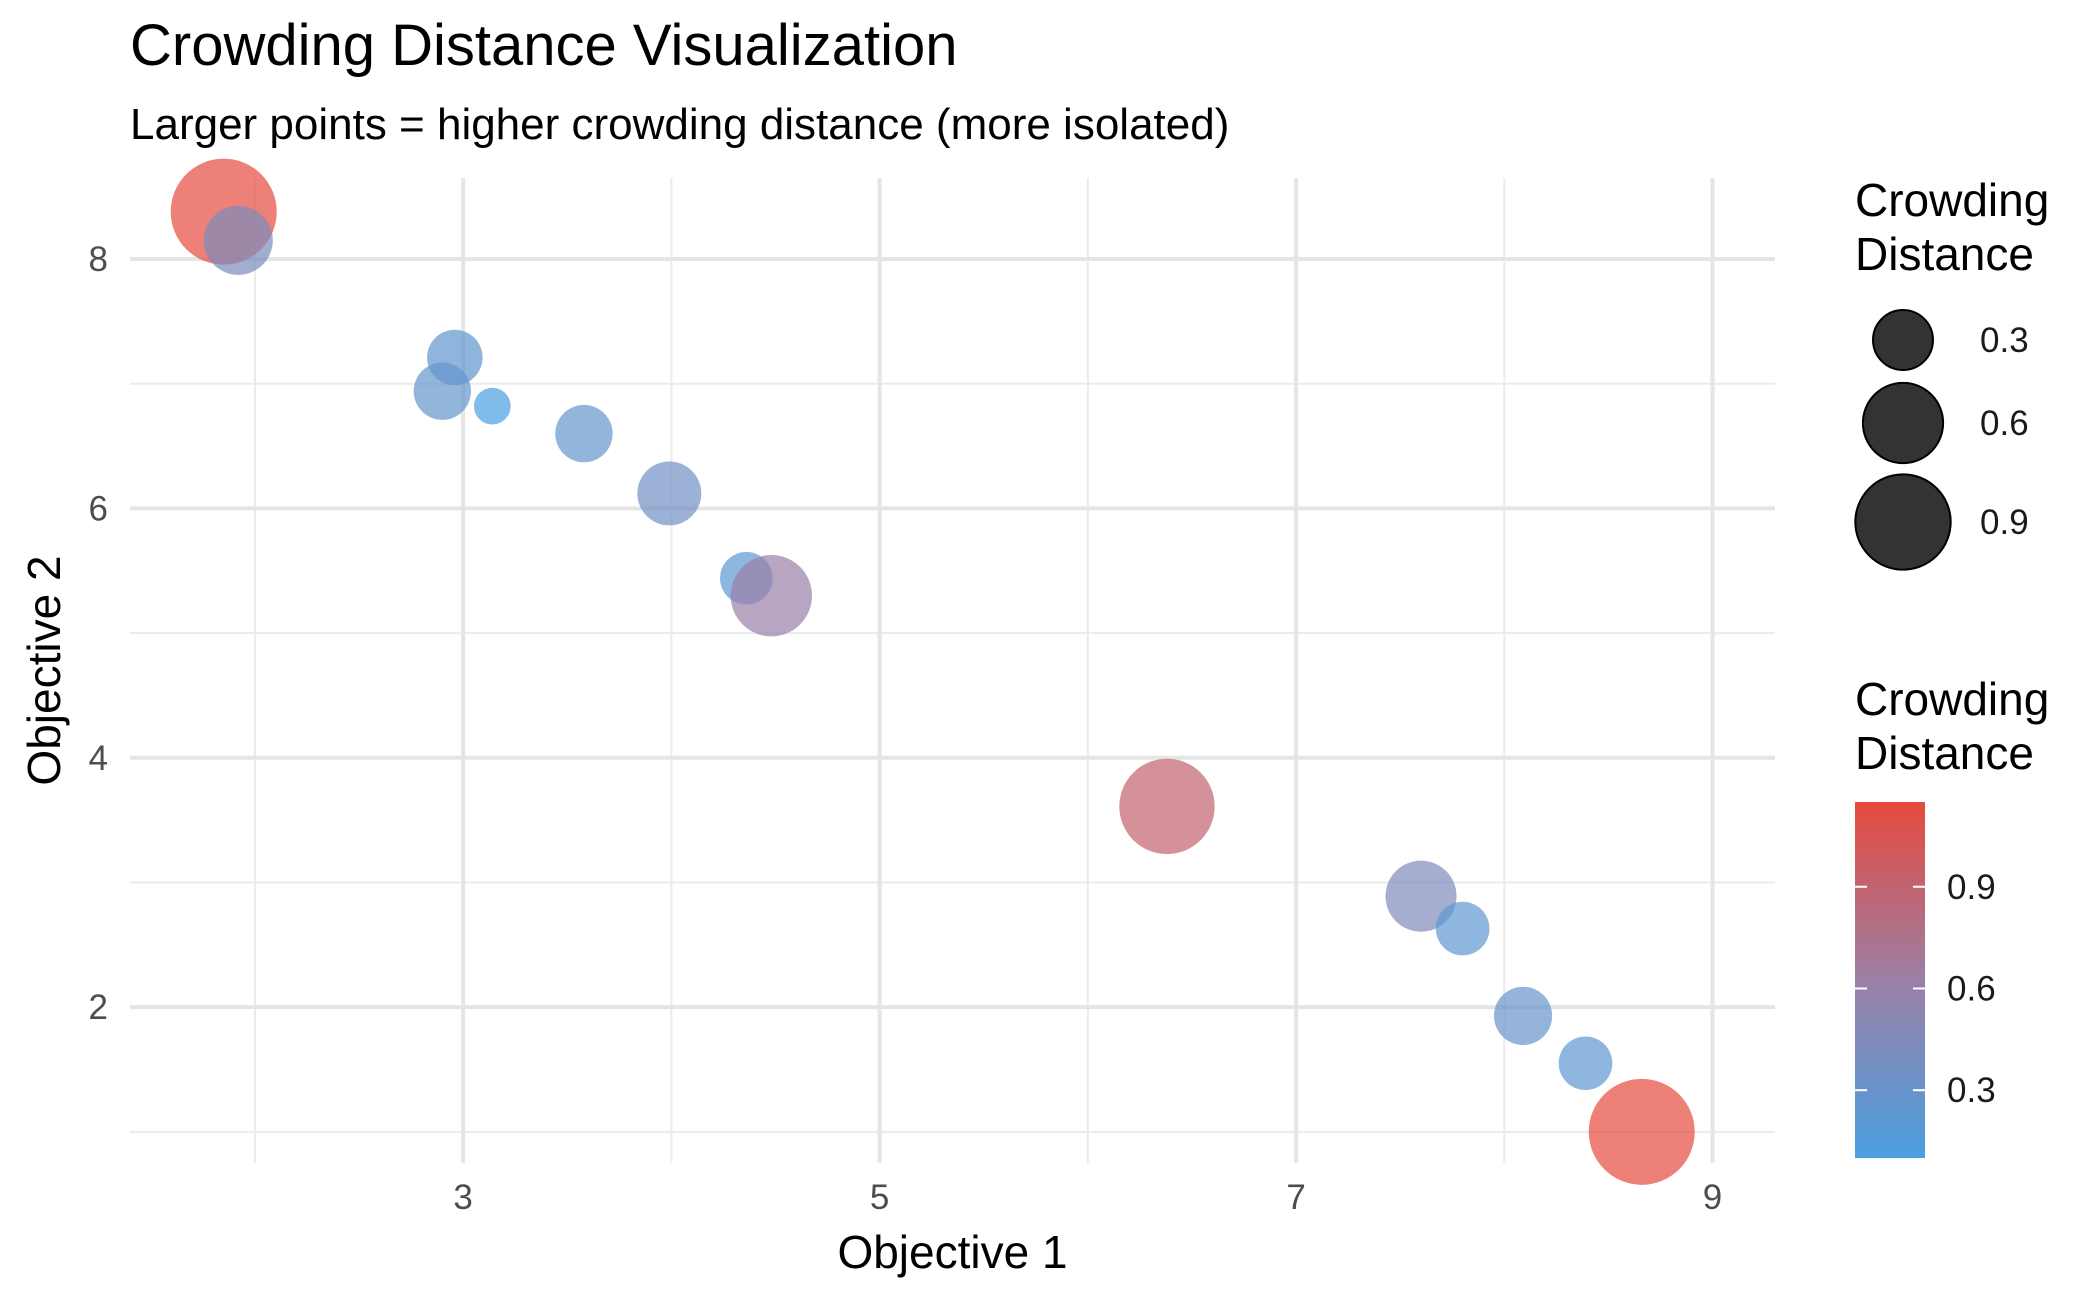 The width and height of the screenshot is (2100, 1297). What do you see at coordinates (1712, 1197) in the screenshot?
I see `x-tick-label: 9` at bounding box center [1712, 1197].